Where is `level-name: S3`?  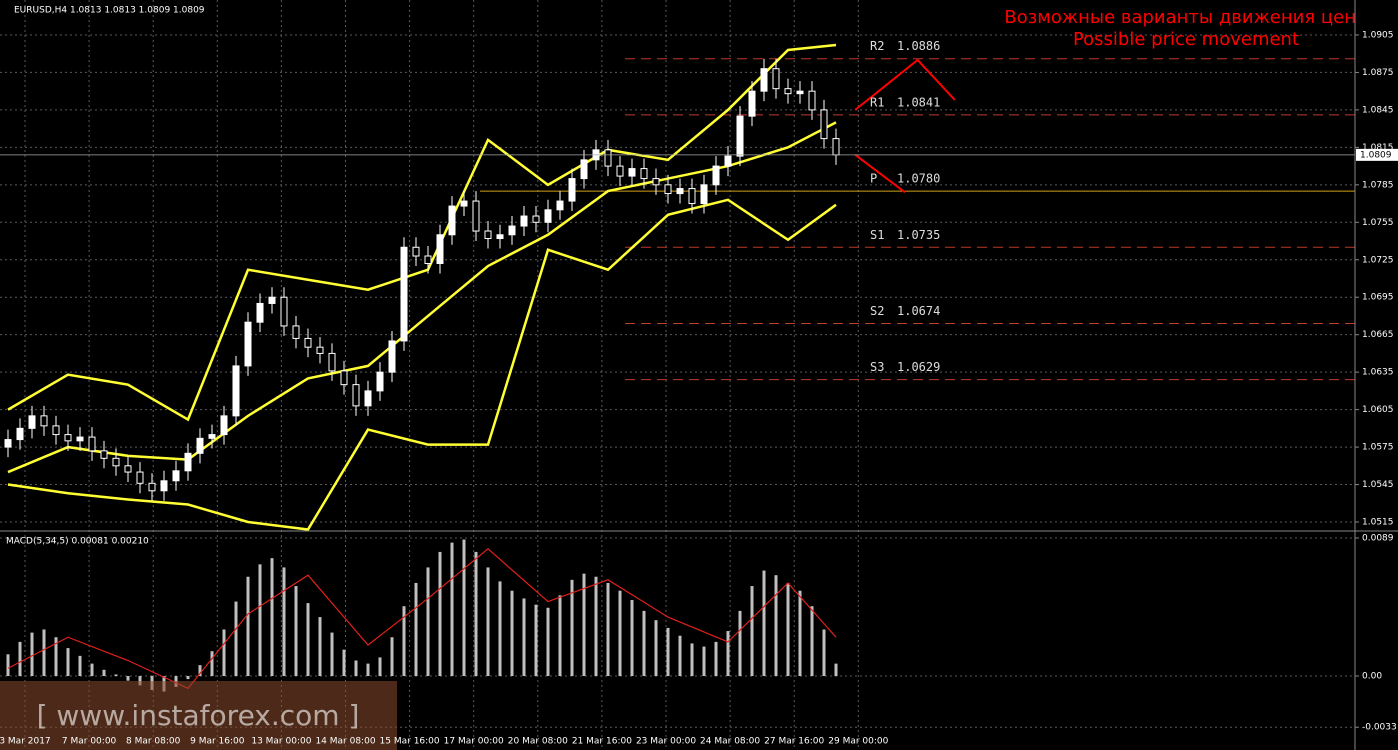
level-name: S3 is located at coordinates (877, 367).